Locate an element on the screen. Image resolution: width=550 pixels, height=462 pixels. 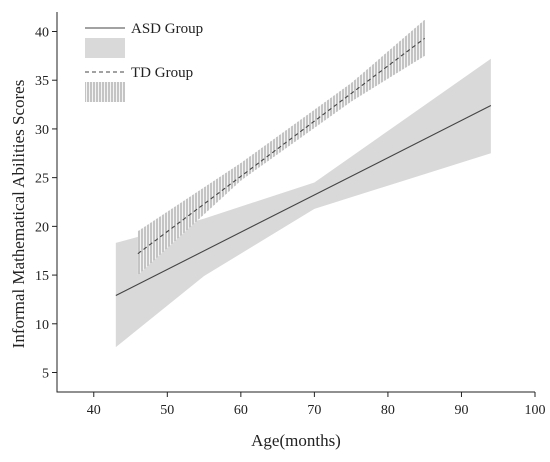
x-tick-label: 40 is located at coordinates (94, 410).